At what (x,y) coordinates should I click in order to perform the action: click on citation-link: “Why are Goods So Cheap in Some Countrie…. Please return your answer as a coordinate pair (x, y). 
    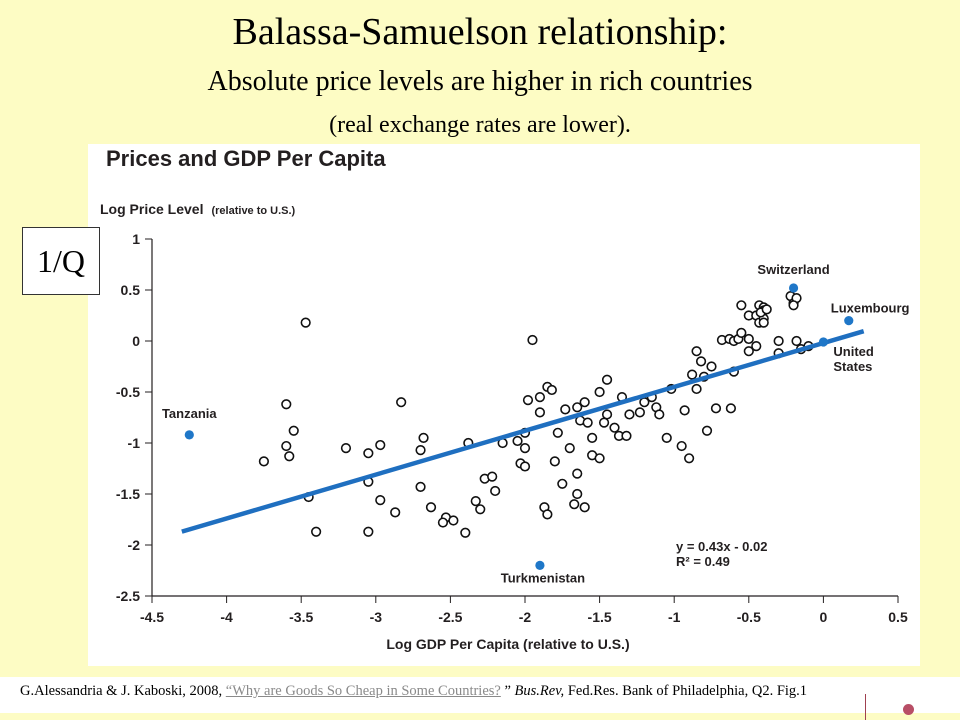
    Looking at the image, I should click on (363, 691).